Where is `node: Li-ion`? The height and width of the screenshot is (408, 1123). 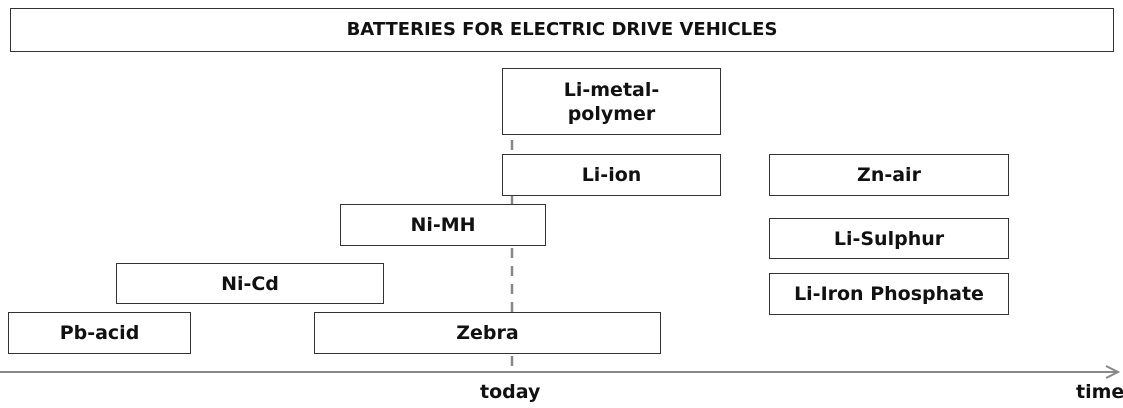 node: Li-ion is located at coordinates (611, 175).